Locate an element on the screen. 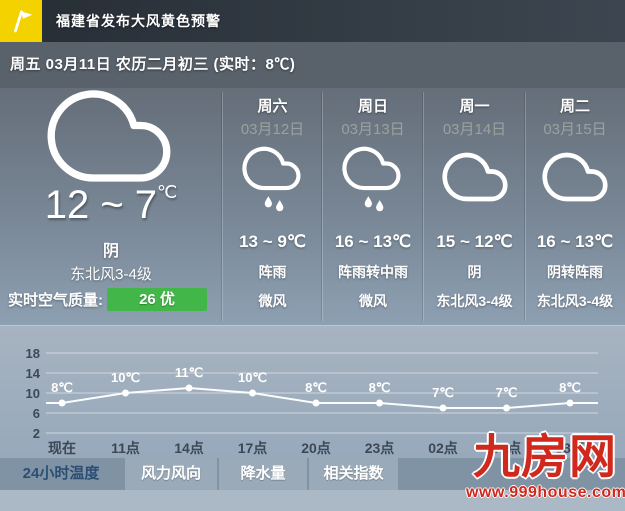 The width and height of the screenshot is (625, 511). date-label: 03月13日 is located at coordinates (373, 129).